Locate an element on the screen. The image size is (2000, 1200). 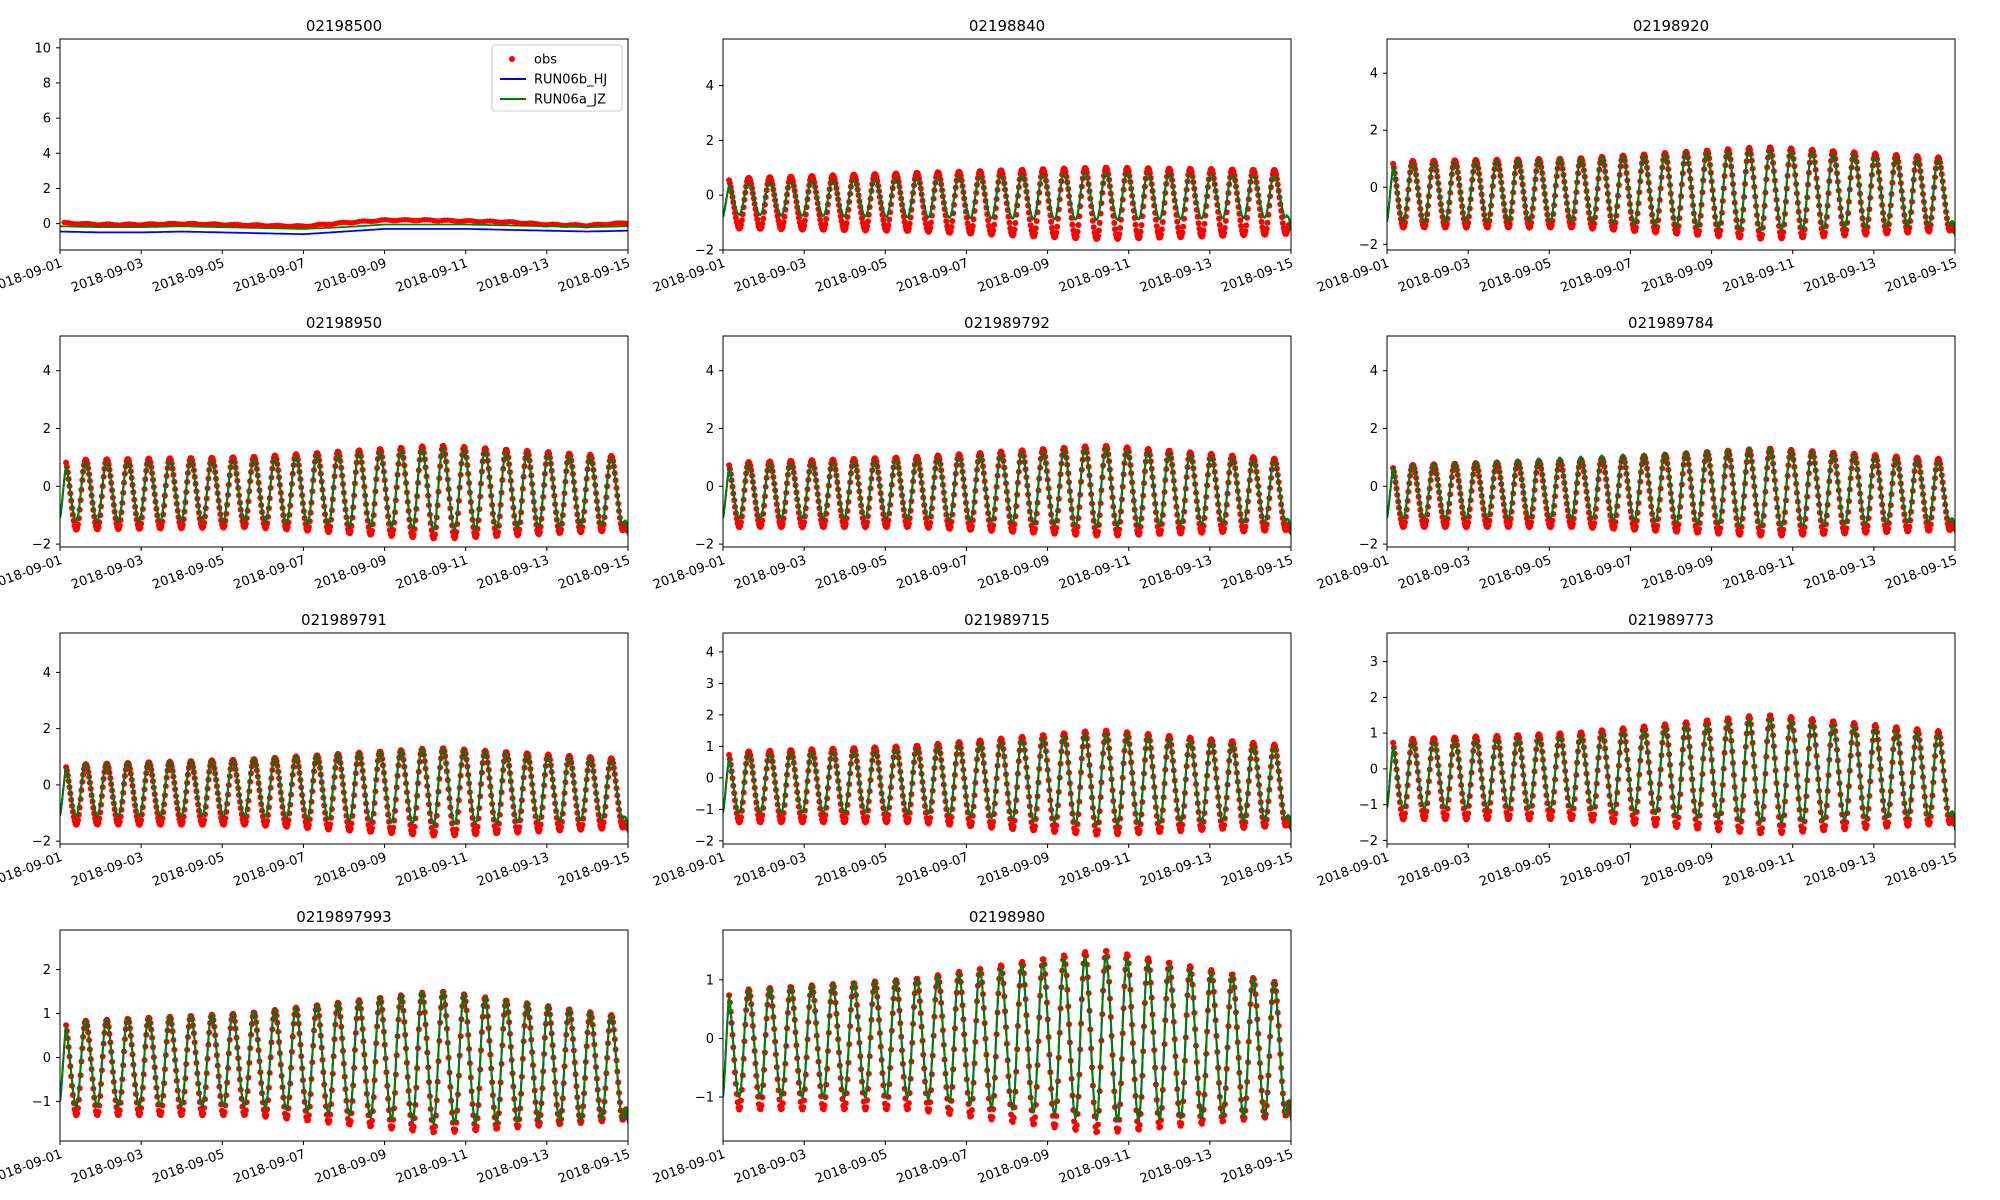
x-tick-label: 2018-09-15 is located at coordinates (594, 276).